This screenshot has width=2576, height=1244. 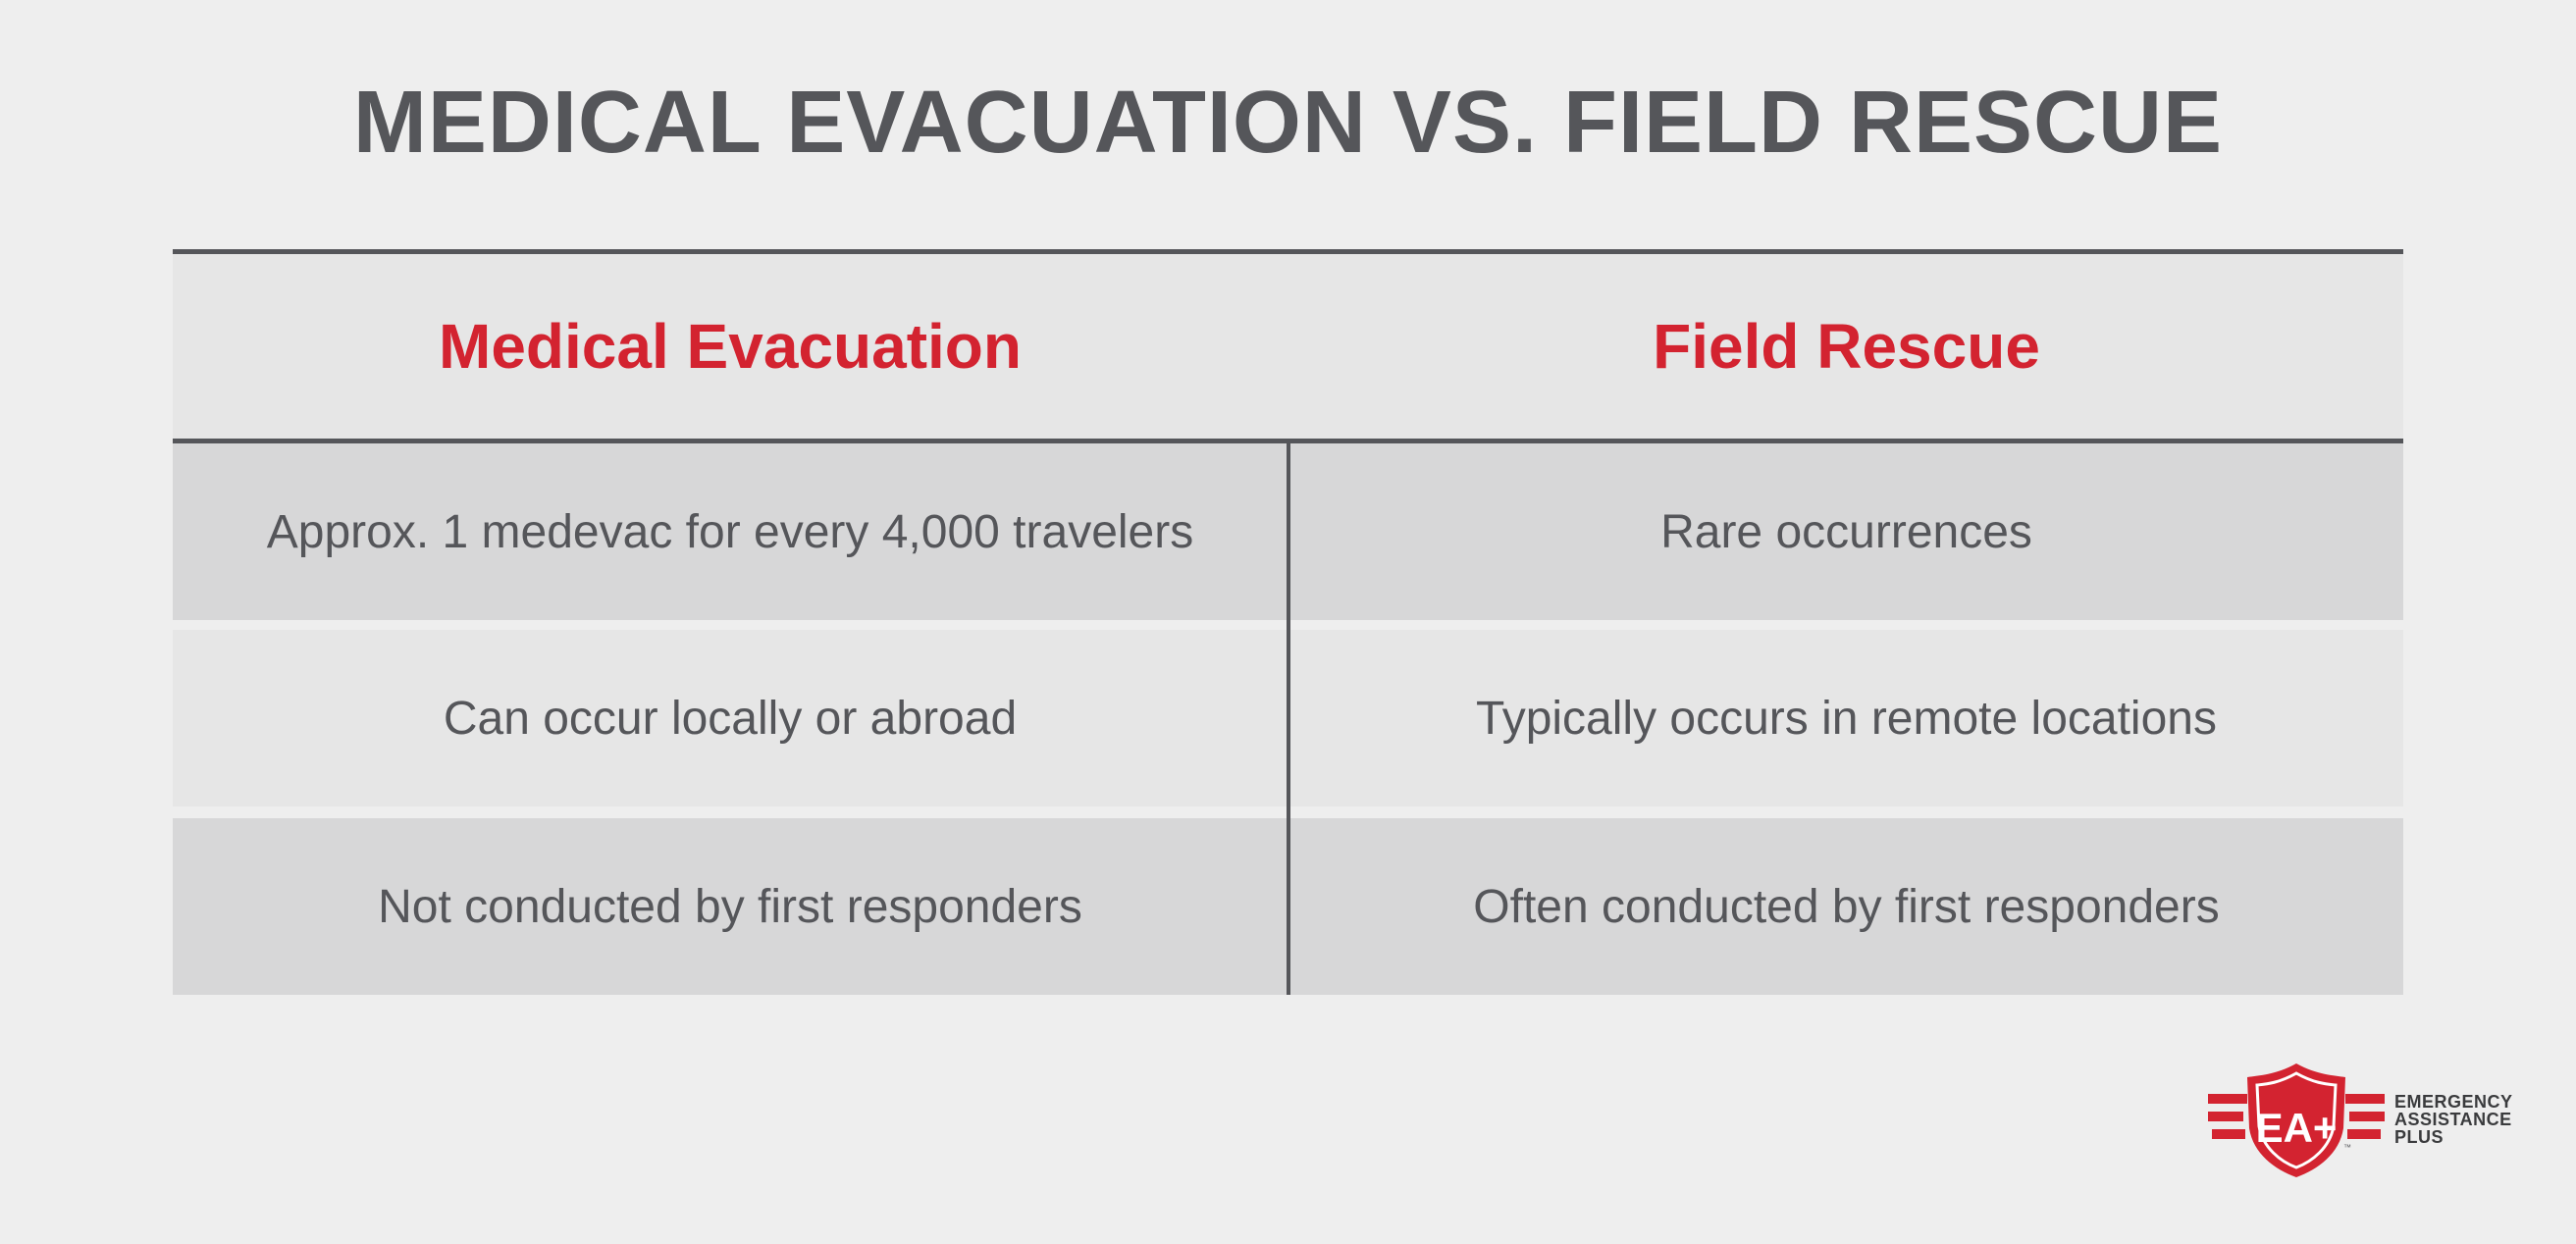 I want to click on shield-icon: EA+ ™, so click(x=2296, y=1120).